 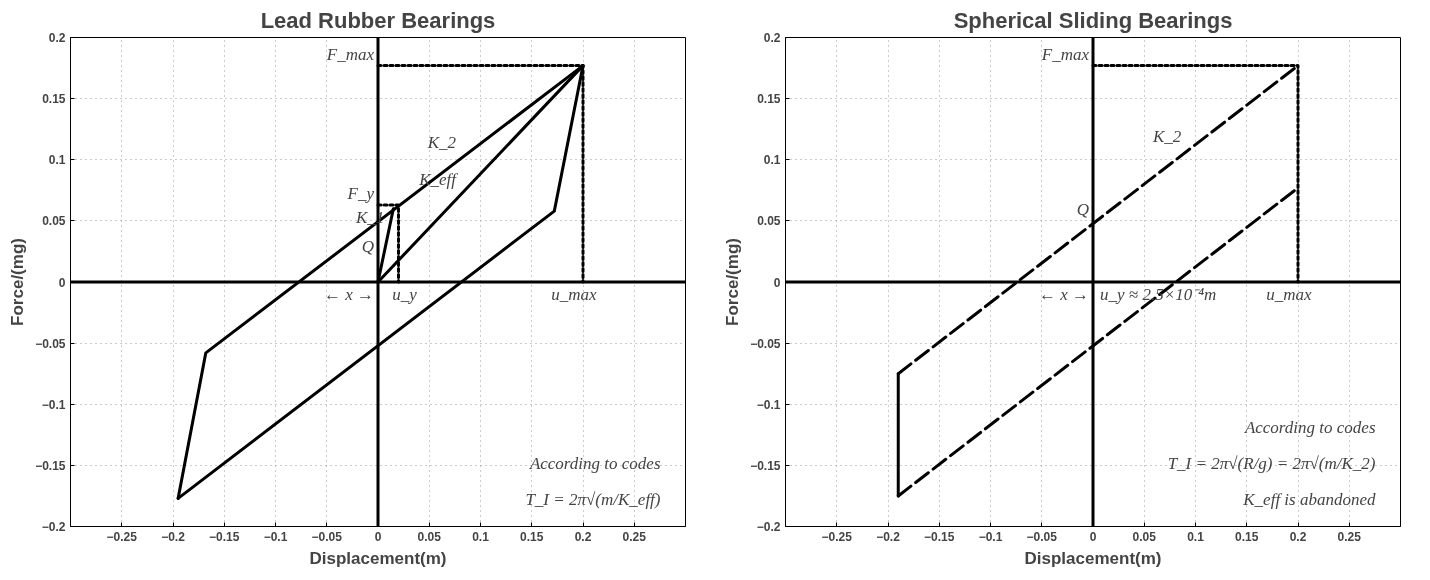 What do you see at coordinates (360, 193) in the screenshot?
I see `annotation: F_y` at bounding box center [360, 193].